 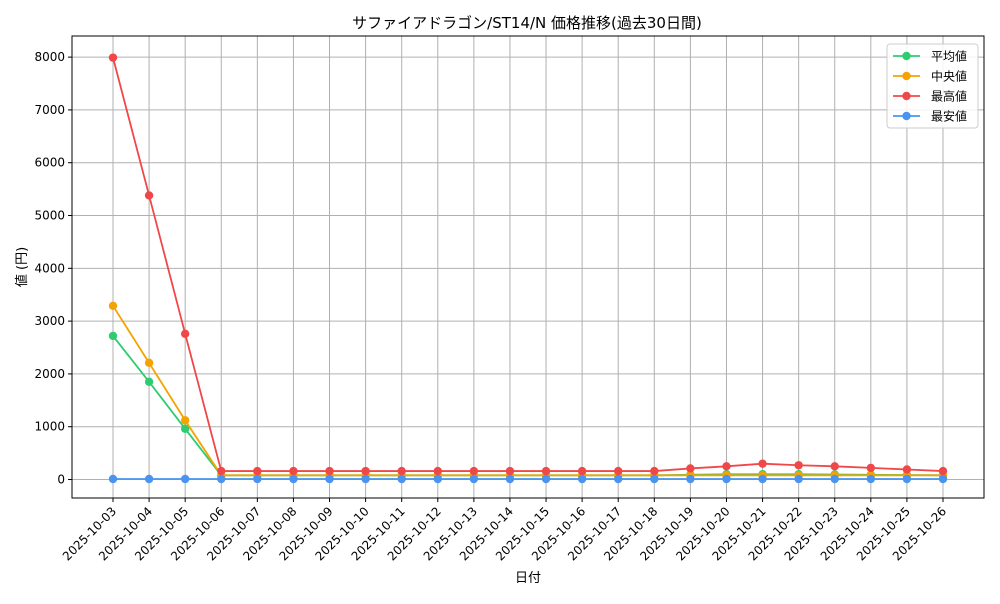 What do you see at coordinates (49, 374) in the screenshot?
I see `y-tick-label: 2000` at bounding box center [49, 374].